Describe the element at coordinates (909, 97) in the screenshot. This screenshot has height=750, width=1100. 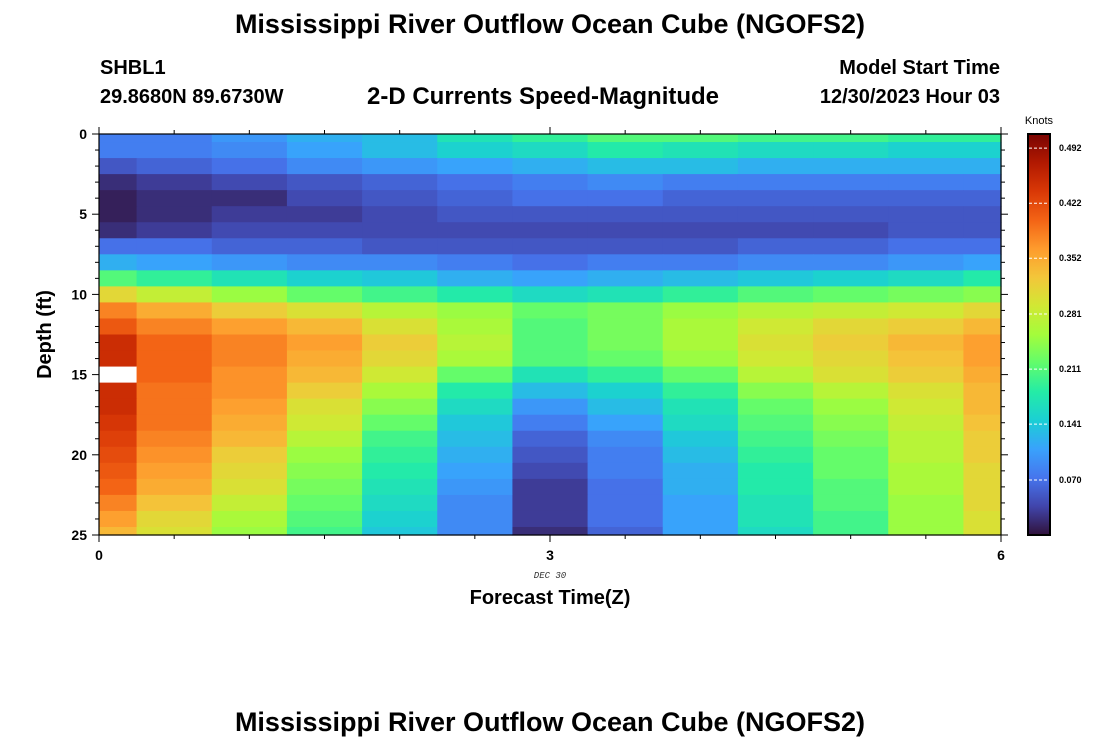
I see `model-start-date: 12/30/2023 Hour 03` at that location.